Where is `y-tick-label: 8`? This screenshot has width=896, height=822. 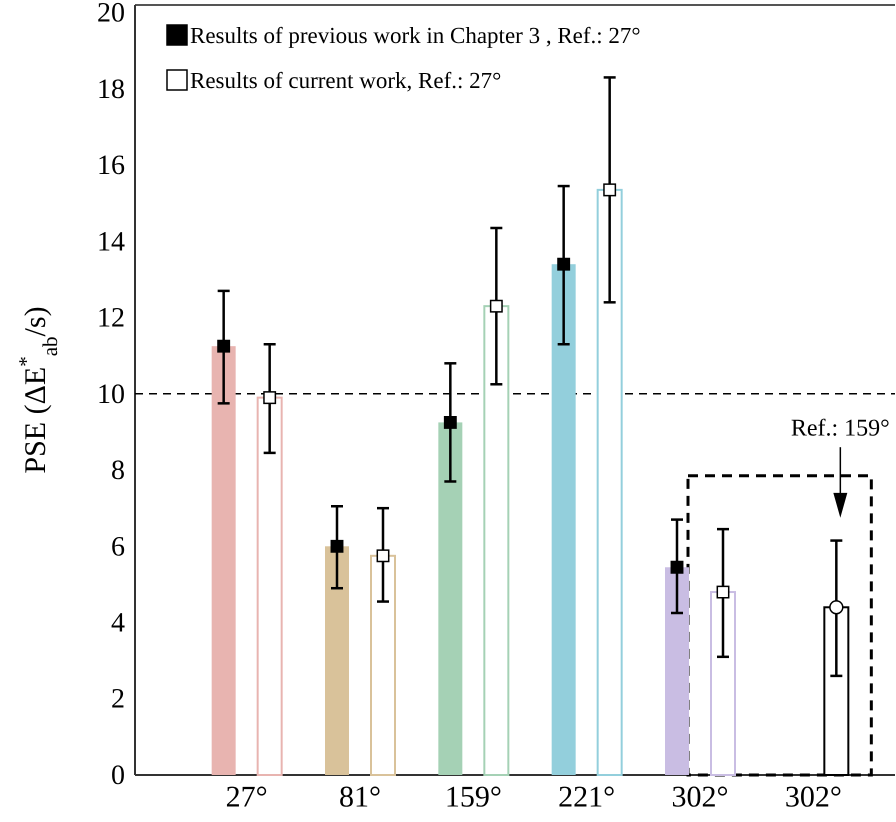
y-tick-label: 8 is located at coordinates (118, 470).